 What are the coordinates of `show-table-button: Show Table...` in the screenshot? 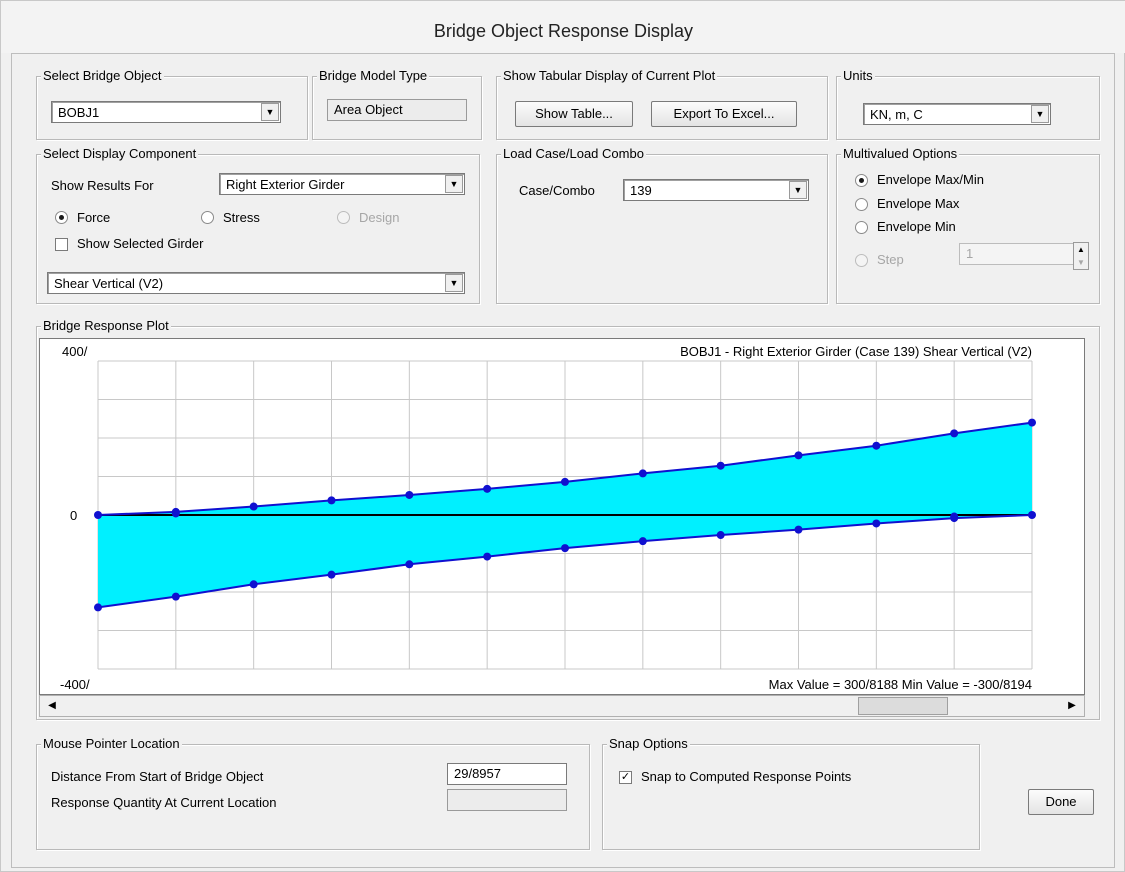 It's located at (574, 114).